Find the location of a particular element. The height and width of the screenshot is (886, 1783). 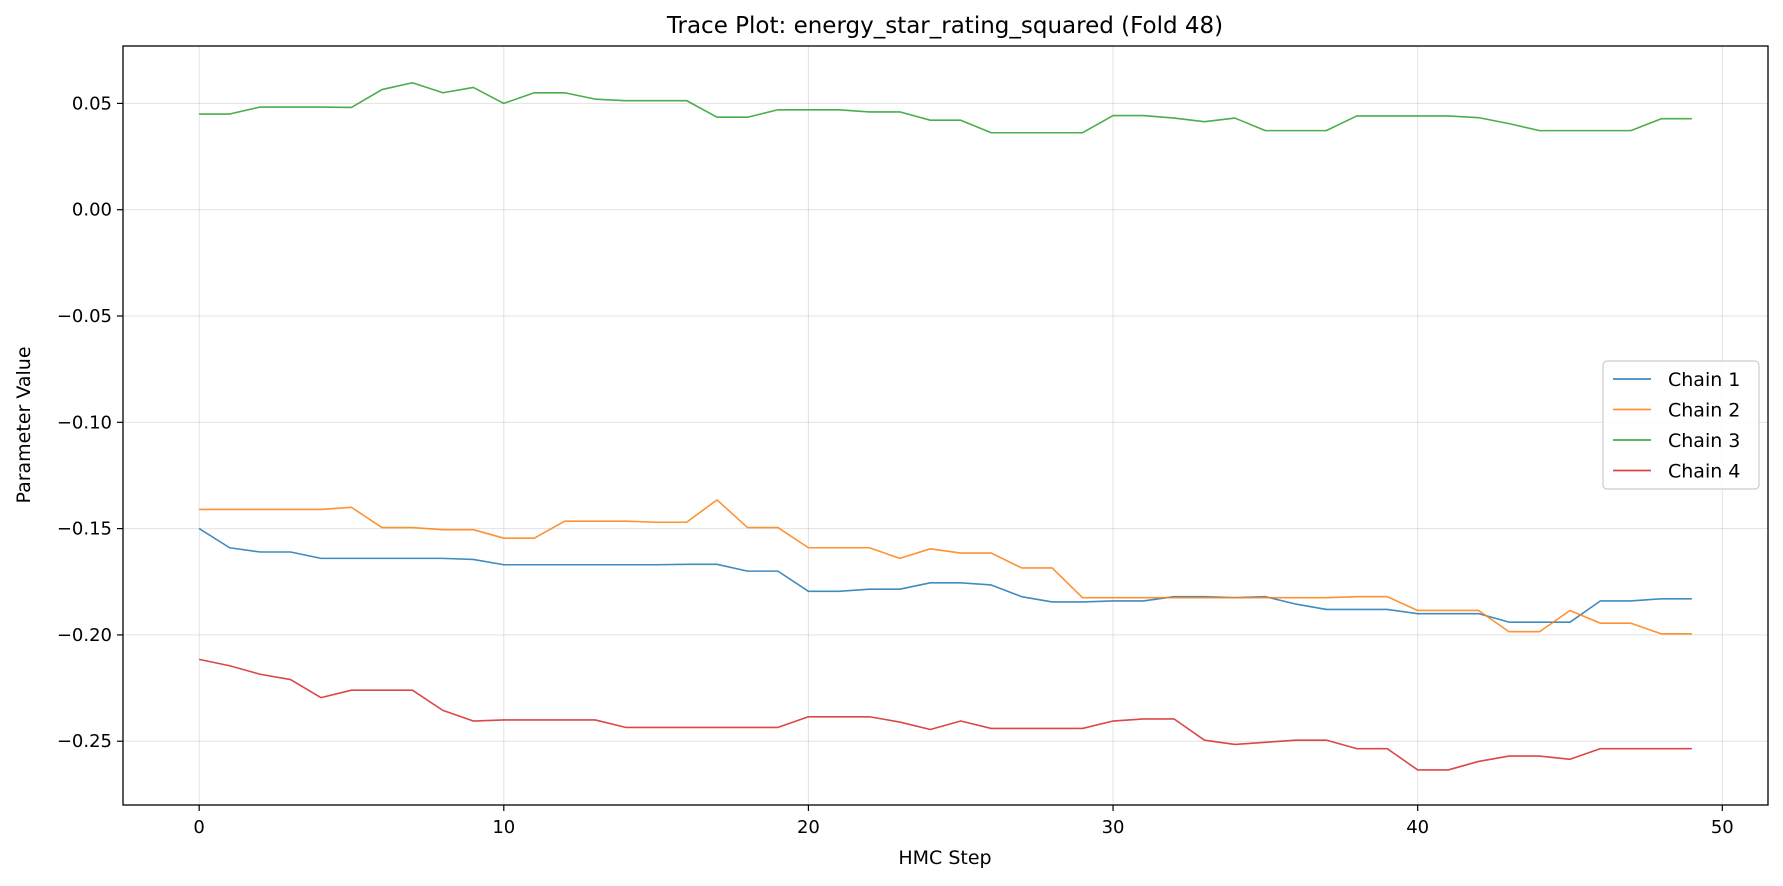

legend-label-chain-4: Chain 4 is located at coordinates (1704, 472).